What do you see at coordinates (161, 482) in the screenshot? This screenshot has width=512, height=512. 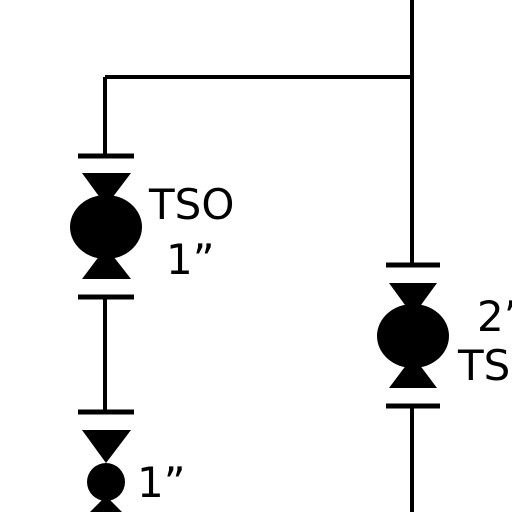 I see `valve-c-size-label: 1”` at bounding box center [161, 482].